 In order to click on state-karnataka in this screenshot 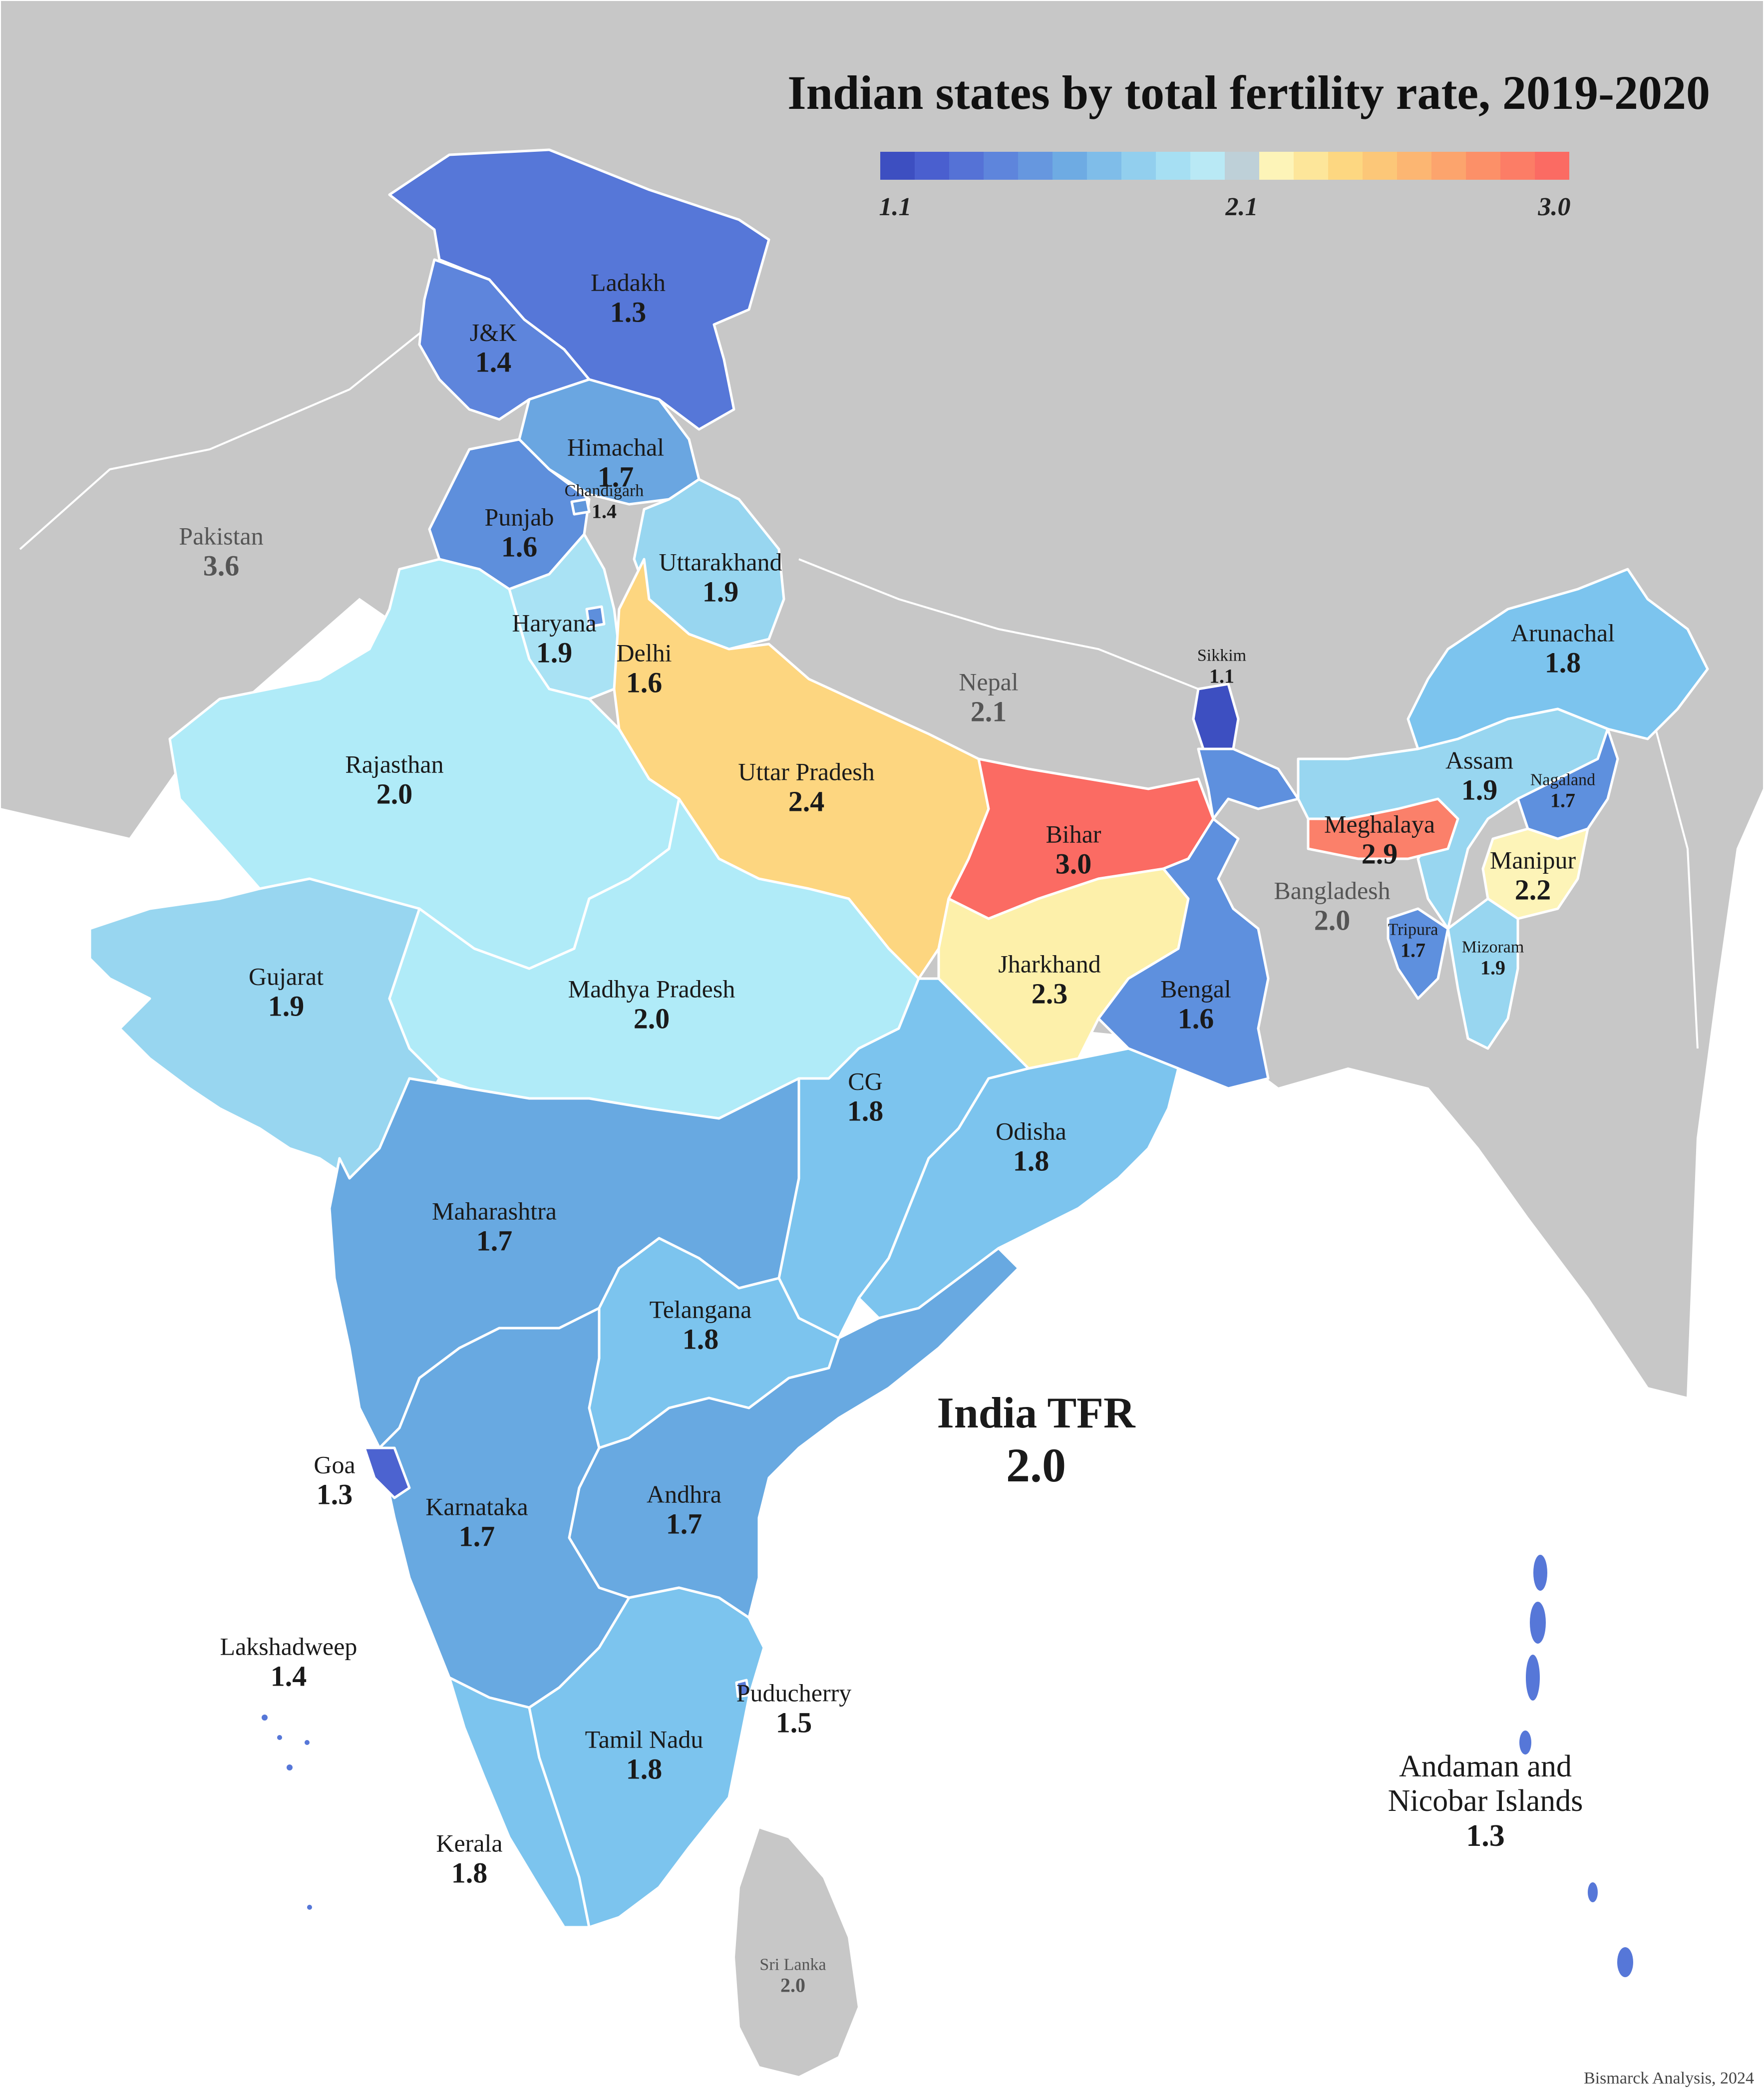, I will do `click(504, 1508)`.